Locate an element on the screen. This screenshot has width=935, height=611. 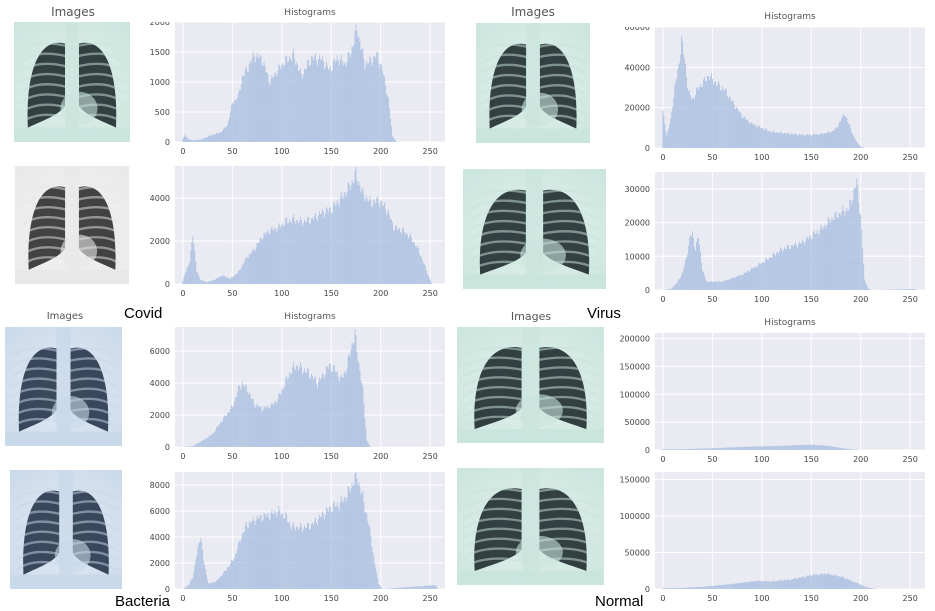
y-tick-label: 6000 is located at coordinates (160, 511).